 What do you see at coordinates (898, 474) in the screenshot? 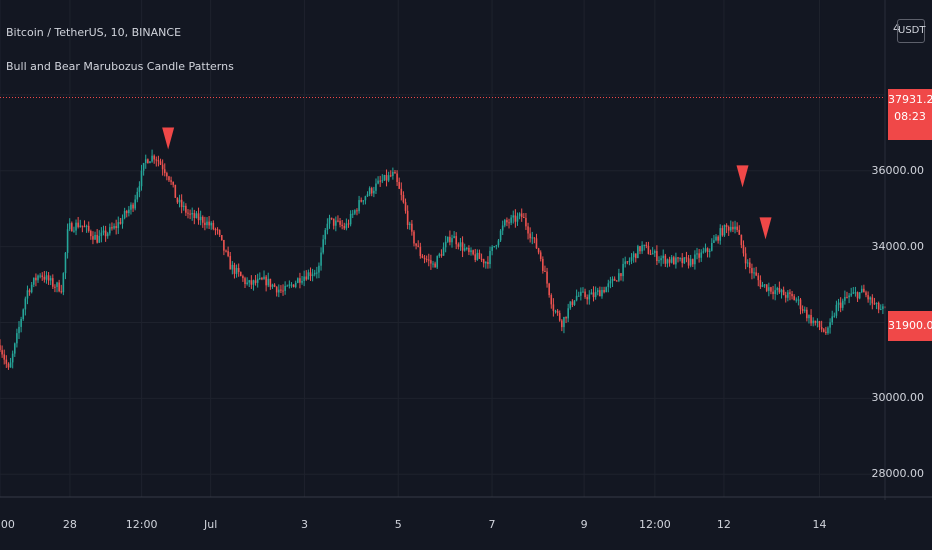
I see `price-axis-label: 28000.00` at bounding box center [898, 474].